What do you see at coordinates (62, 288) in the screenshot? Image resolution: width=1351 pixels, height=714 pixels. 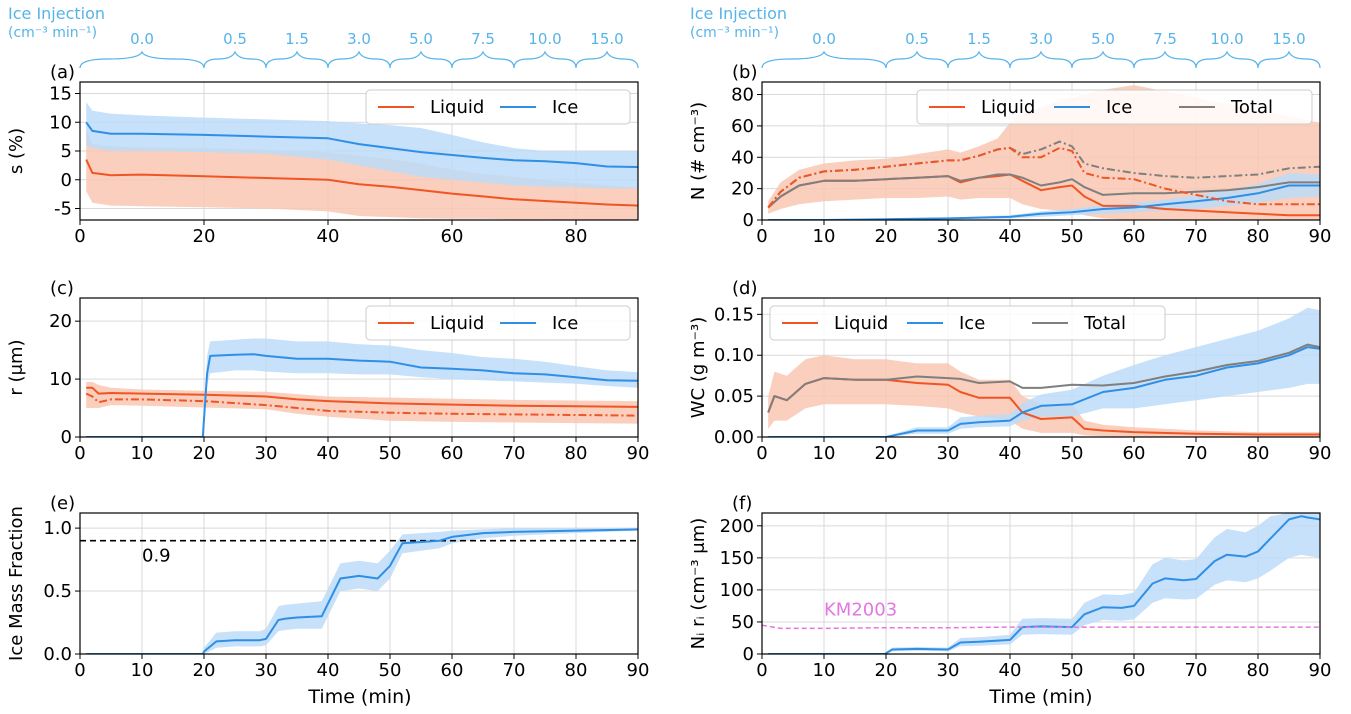 I see `panel-letter: (c)` at bounding box center [62, 288].